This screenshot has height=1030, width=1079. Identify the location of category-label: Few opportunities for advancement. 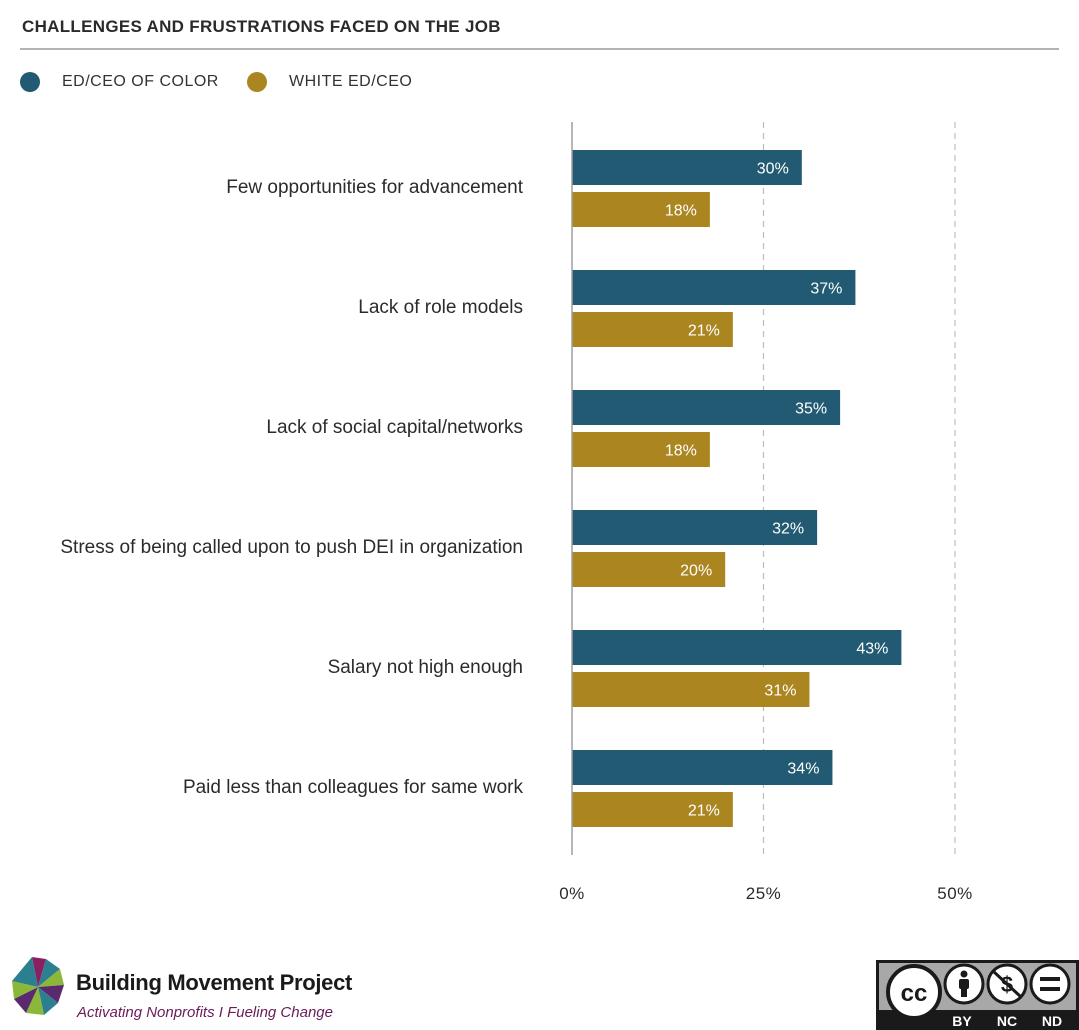
(374, 187).